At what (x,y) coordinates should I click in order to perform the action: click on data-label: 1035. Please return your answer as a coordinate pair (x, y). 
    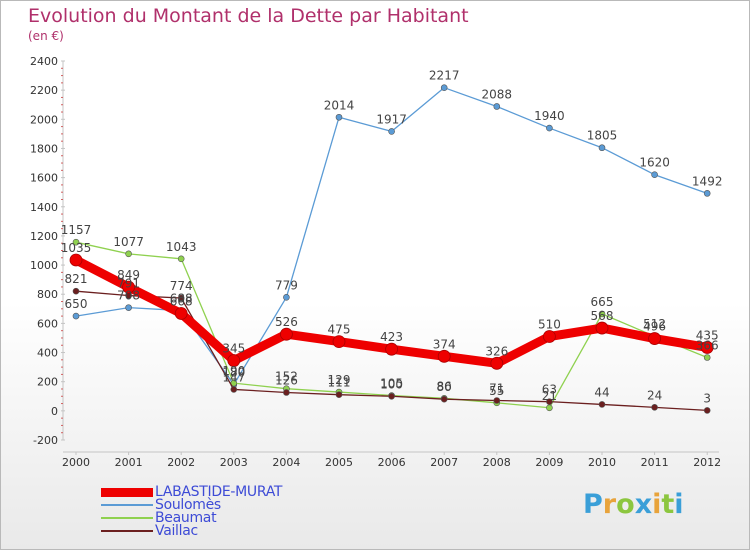
    Looking at the image, I should click on (76, 248).